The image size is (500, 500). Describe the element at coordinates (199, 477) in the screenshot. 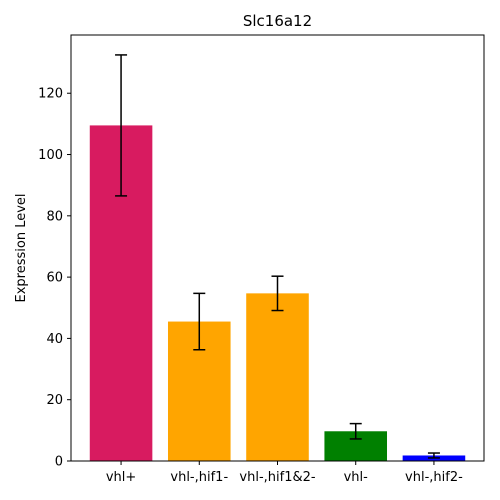

I see `x-tick-label-1: vhl-,hif1-` at that location.